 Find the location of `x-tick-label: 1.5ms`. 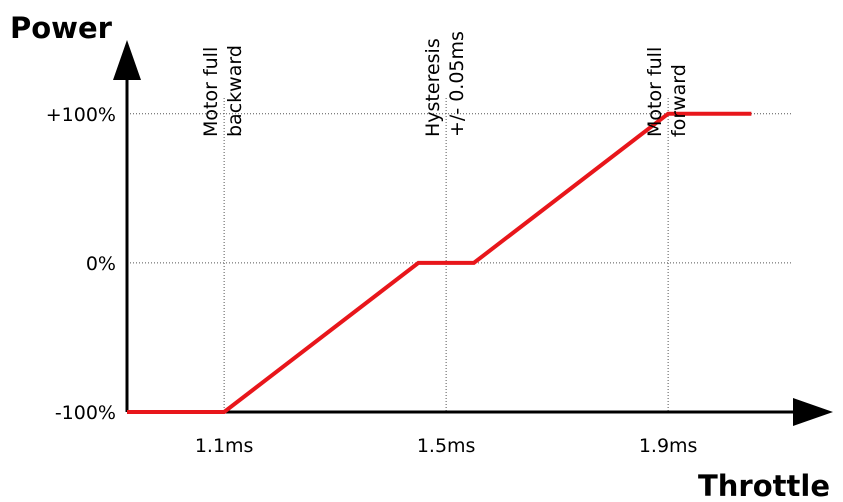

x-tick-label: 1.5ms is located at coordinates (446, 446).